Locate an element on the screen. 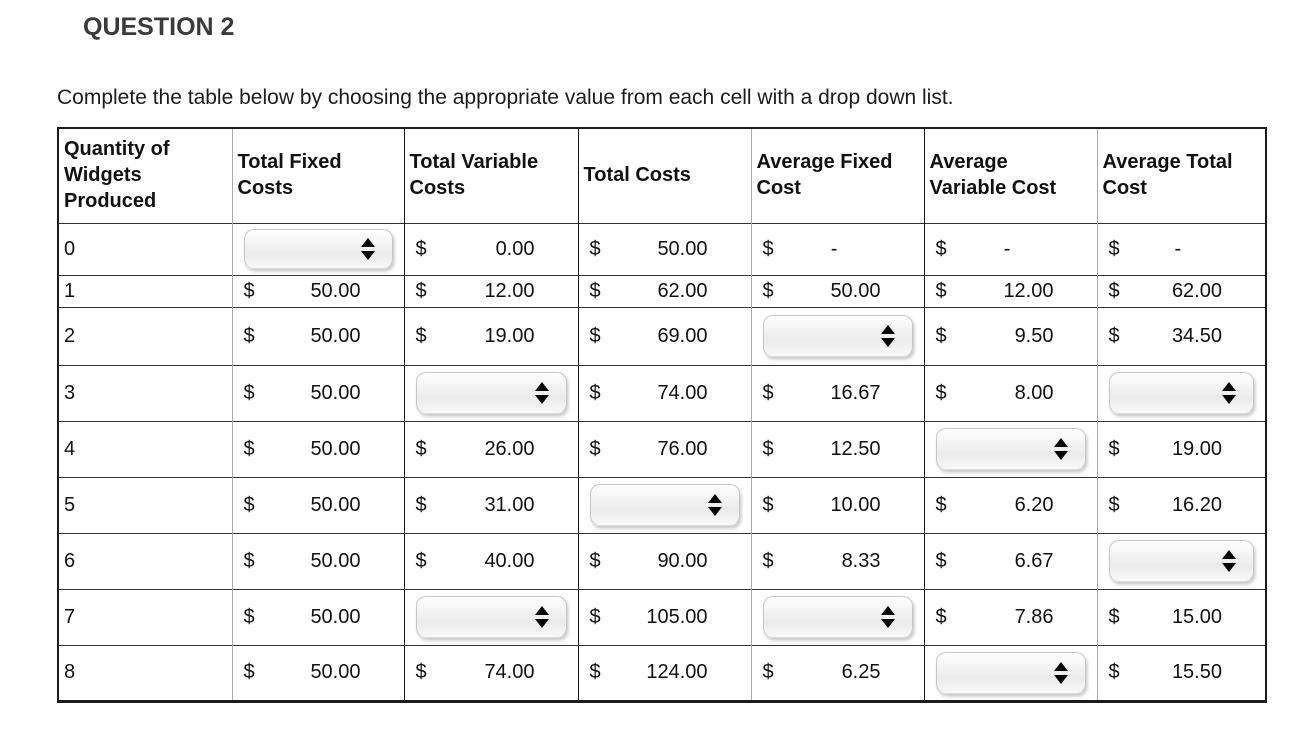  dropdown-r7-average-fixed-cost is located at coordinates (837, 617).